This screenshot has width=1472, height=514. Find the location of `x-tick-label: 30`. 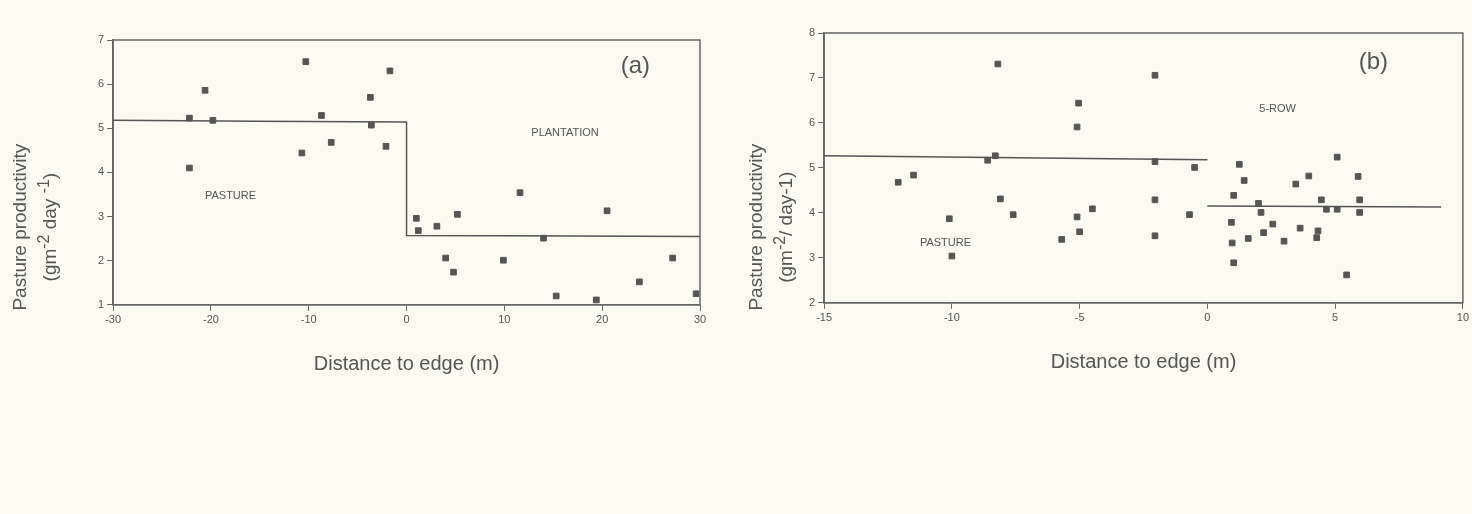

x-tick-label: 30 is located at coordinates (700, 319).